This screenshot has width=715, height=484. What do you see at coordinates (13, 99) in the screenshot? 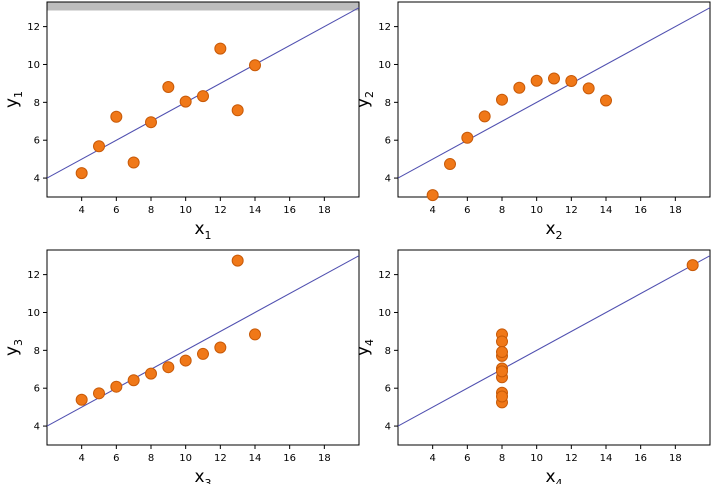
I see `y-axis-label: y1` at bounding box center [13, 99].